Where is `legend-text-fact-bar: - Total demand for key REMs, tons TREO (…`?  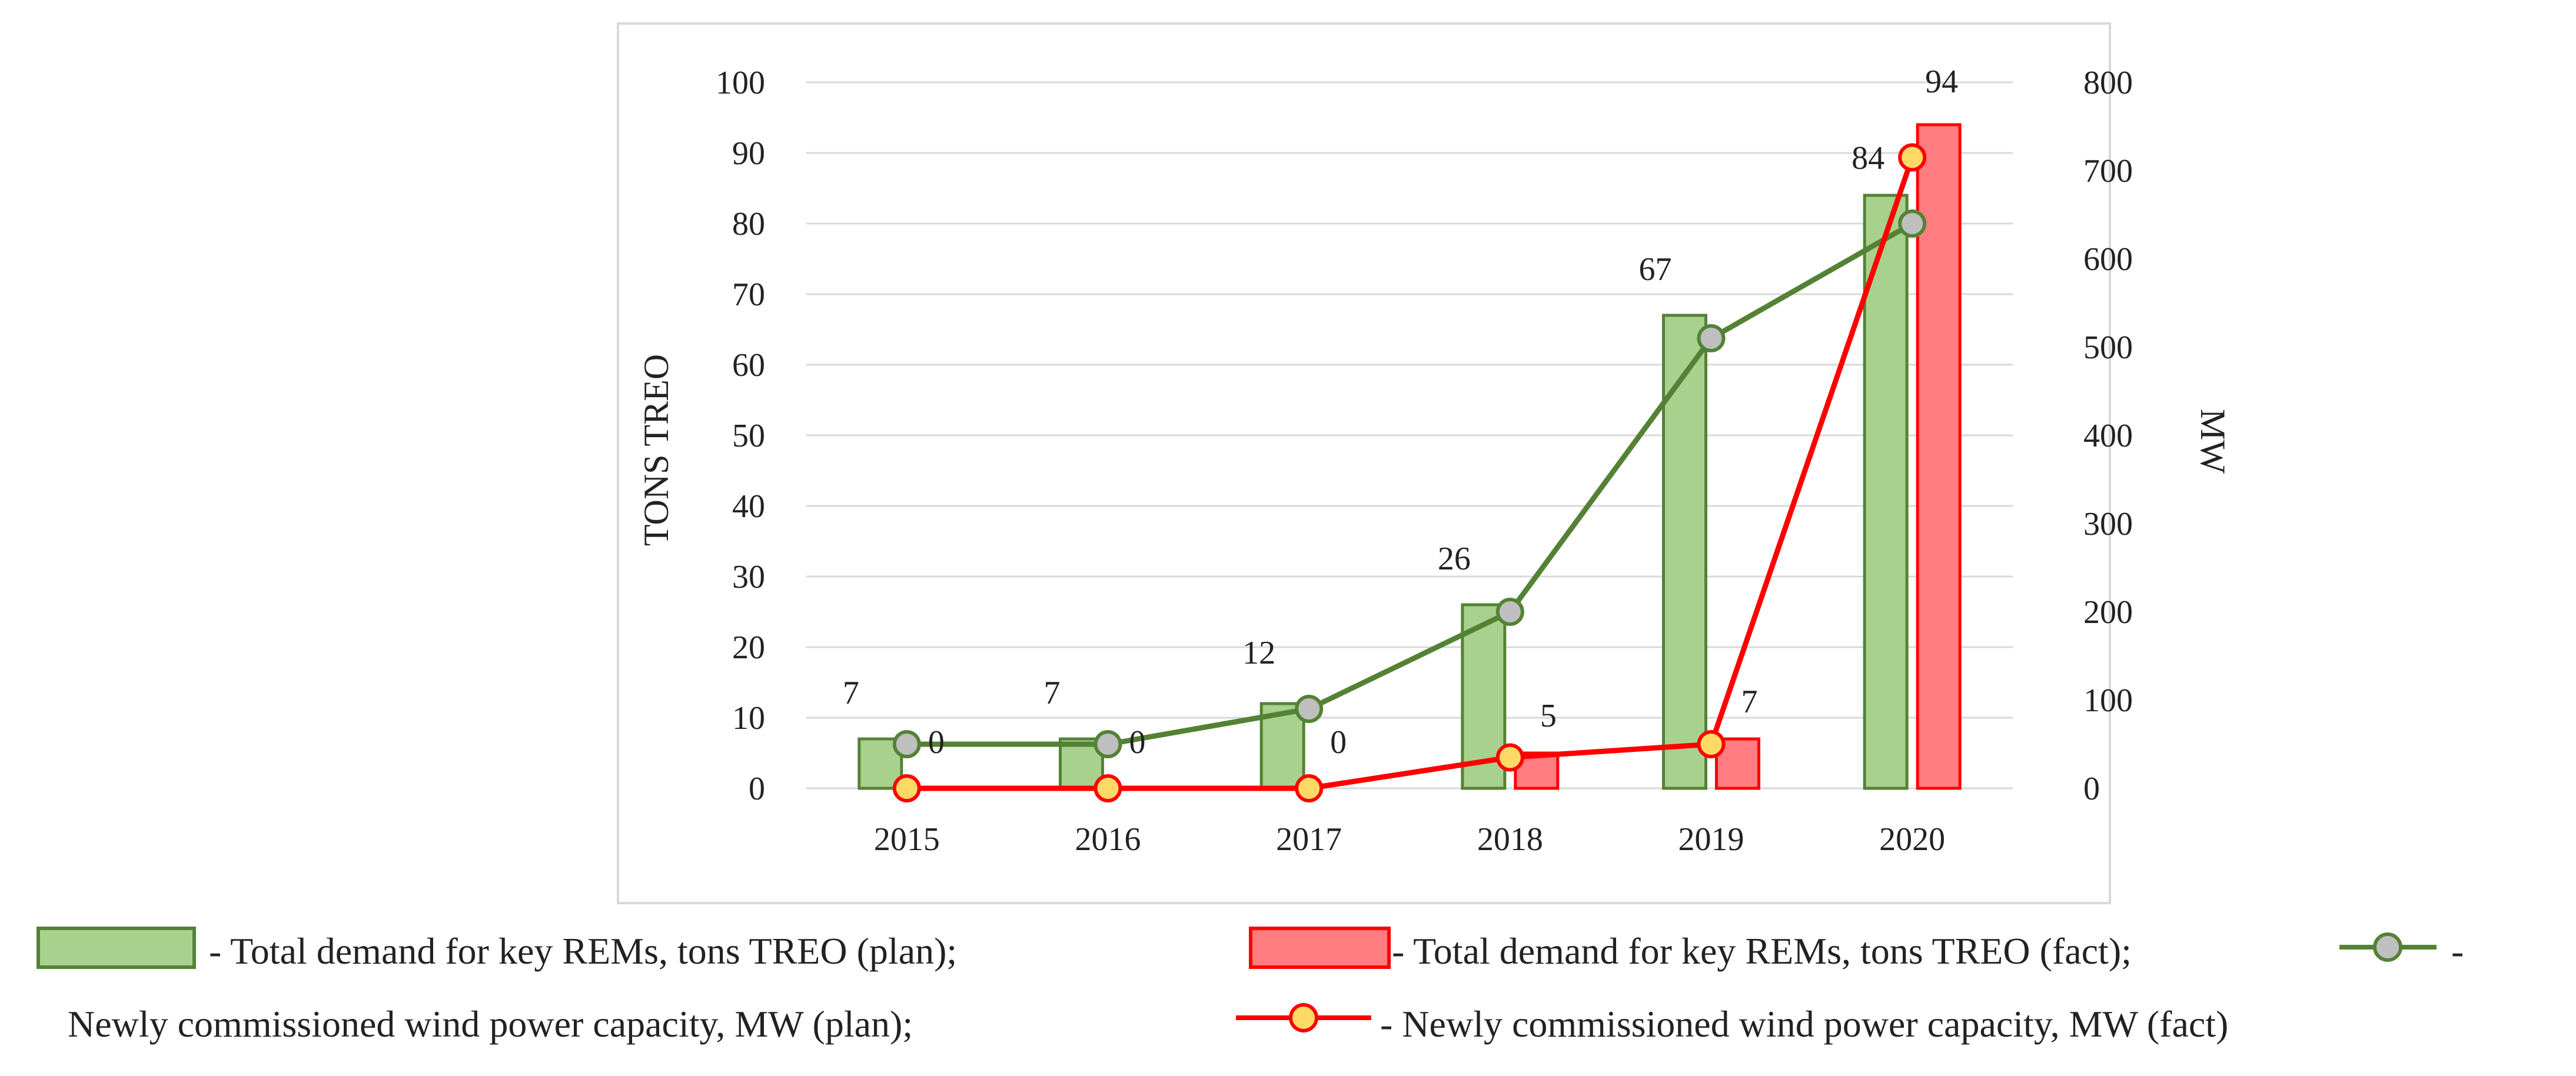 legend-text-fact-bar: - Total demand for key REMs, tons TREO (… is located at coordinates (1762, 951).